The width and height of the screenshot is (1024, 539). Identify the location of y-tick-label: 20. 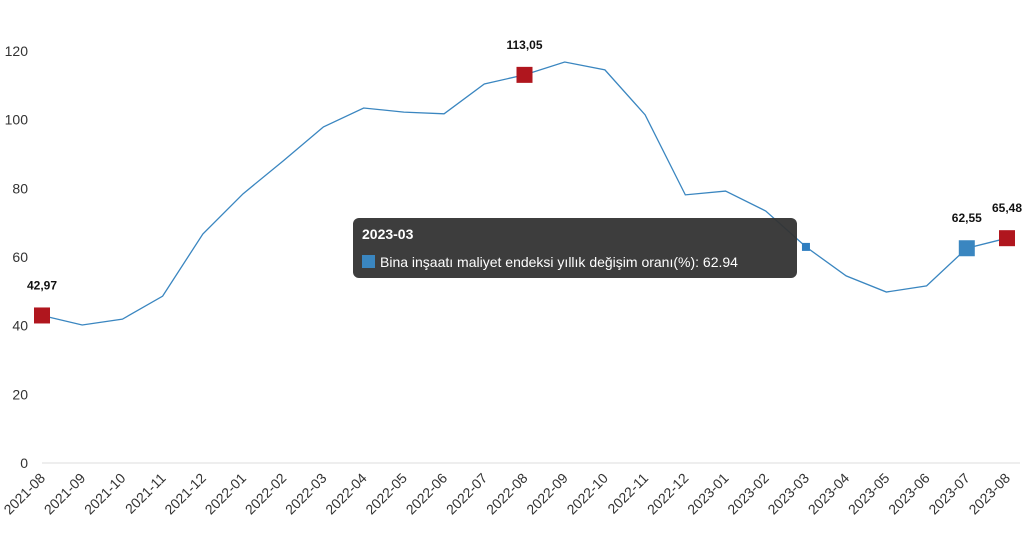
(20, 394).